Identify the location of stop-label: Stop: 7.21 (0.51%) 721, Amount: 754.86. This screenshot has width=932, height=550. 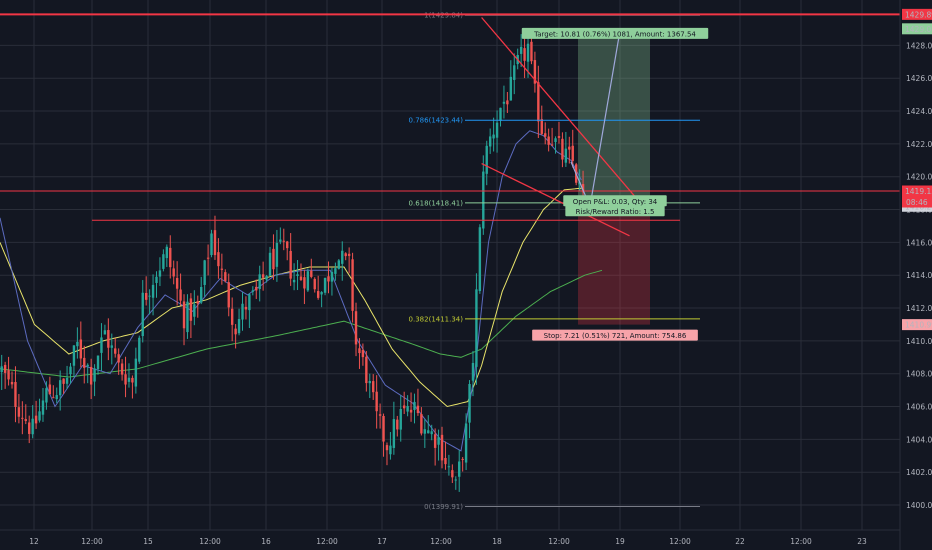
(615, 335).